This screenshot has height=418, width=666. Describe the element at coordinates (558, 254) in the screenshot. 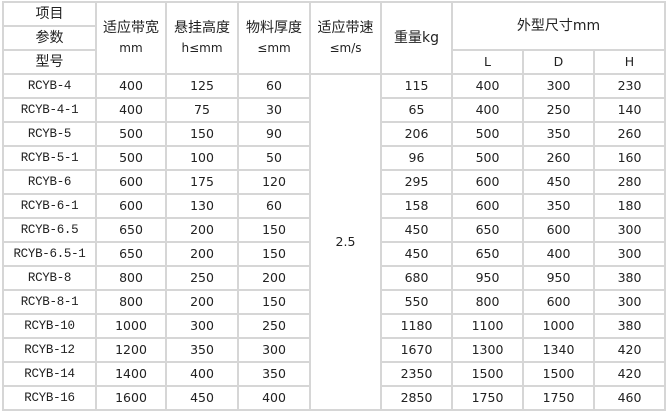

I see `cell-D: 400` at that location.